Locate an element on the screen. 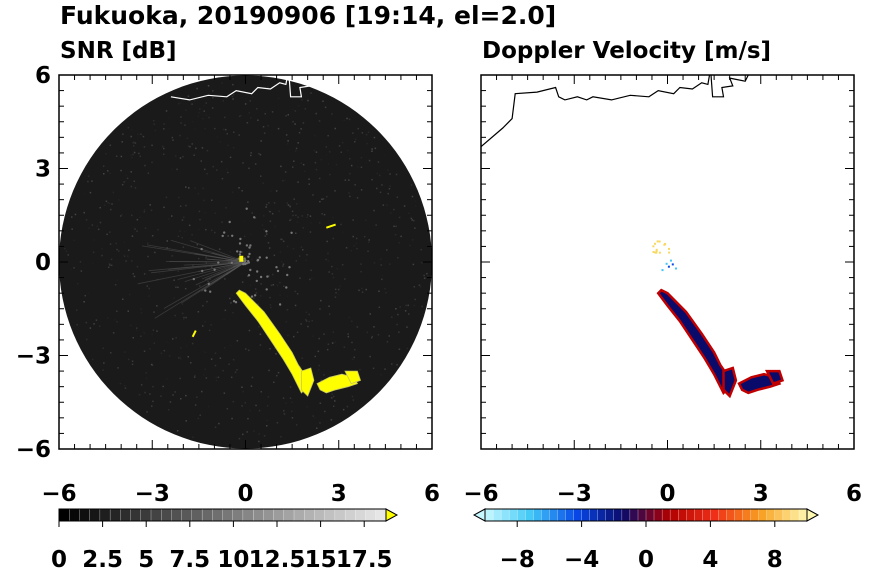  y-tick-label: −3 is located at coordinates (33, 357).